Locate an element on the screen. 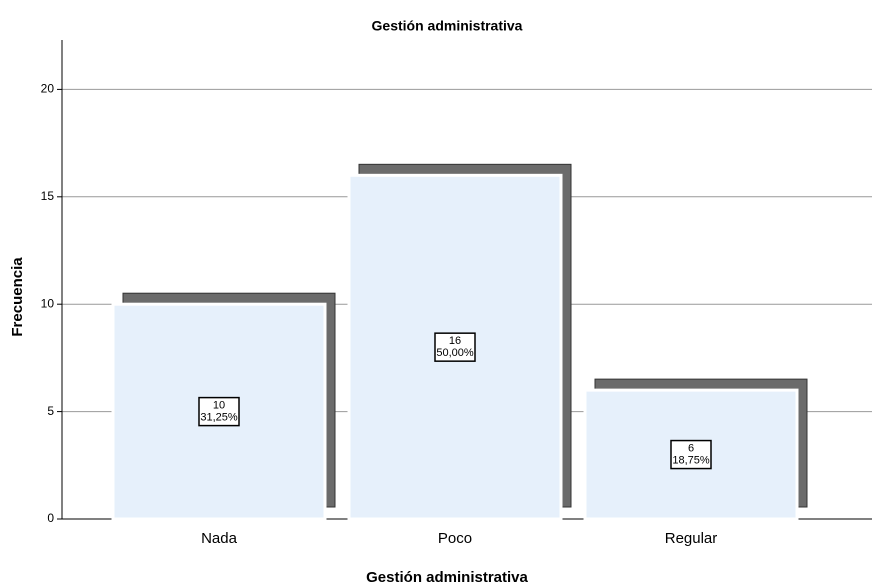 Image resolution: width=875 pixels, height=586 pixels. y-tick-label: 20 is located at coordinates (48, 89).